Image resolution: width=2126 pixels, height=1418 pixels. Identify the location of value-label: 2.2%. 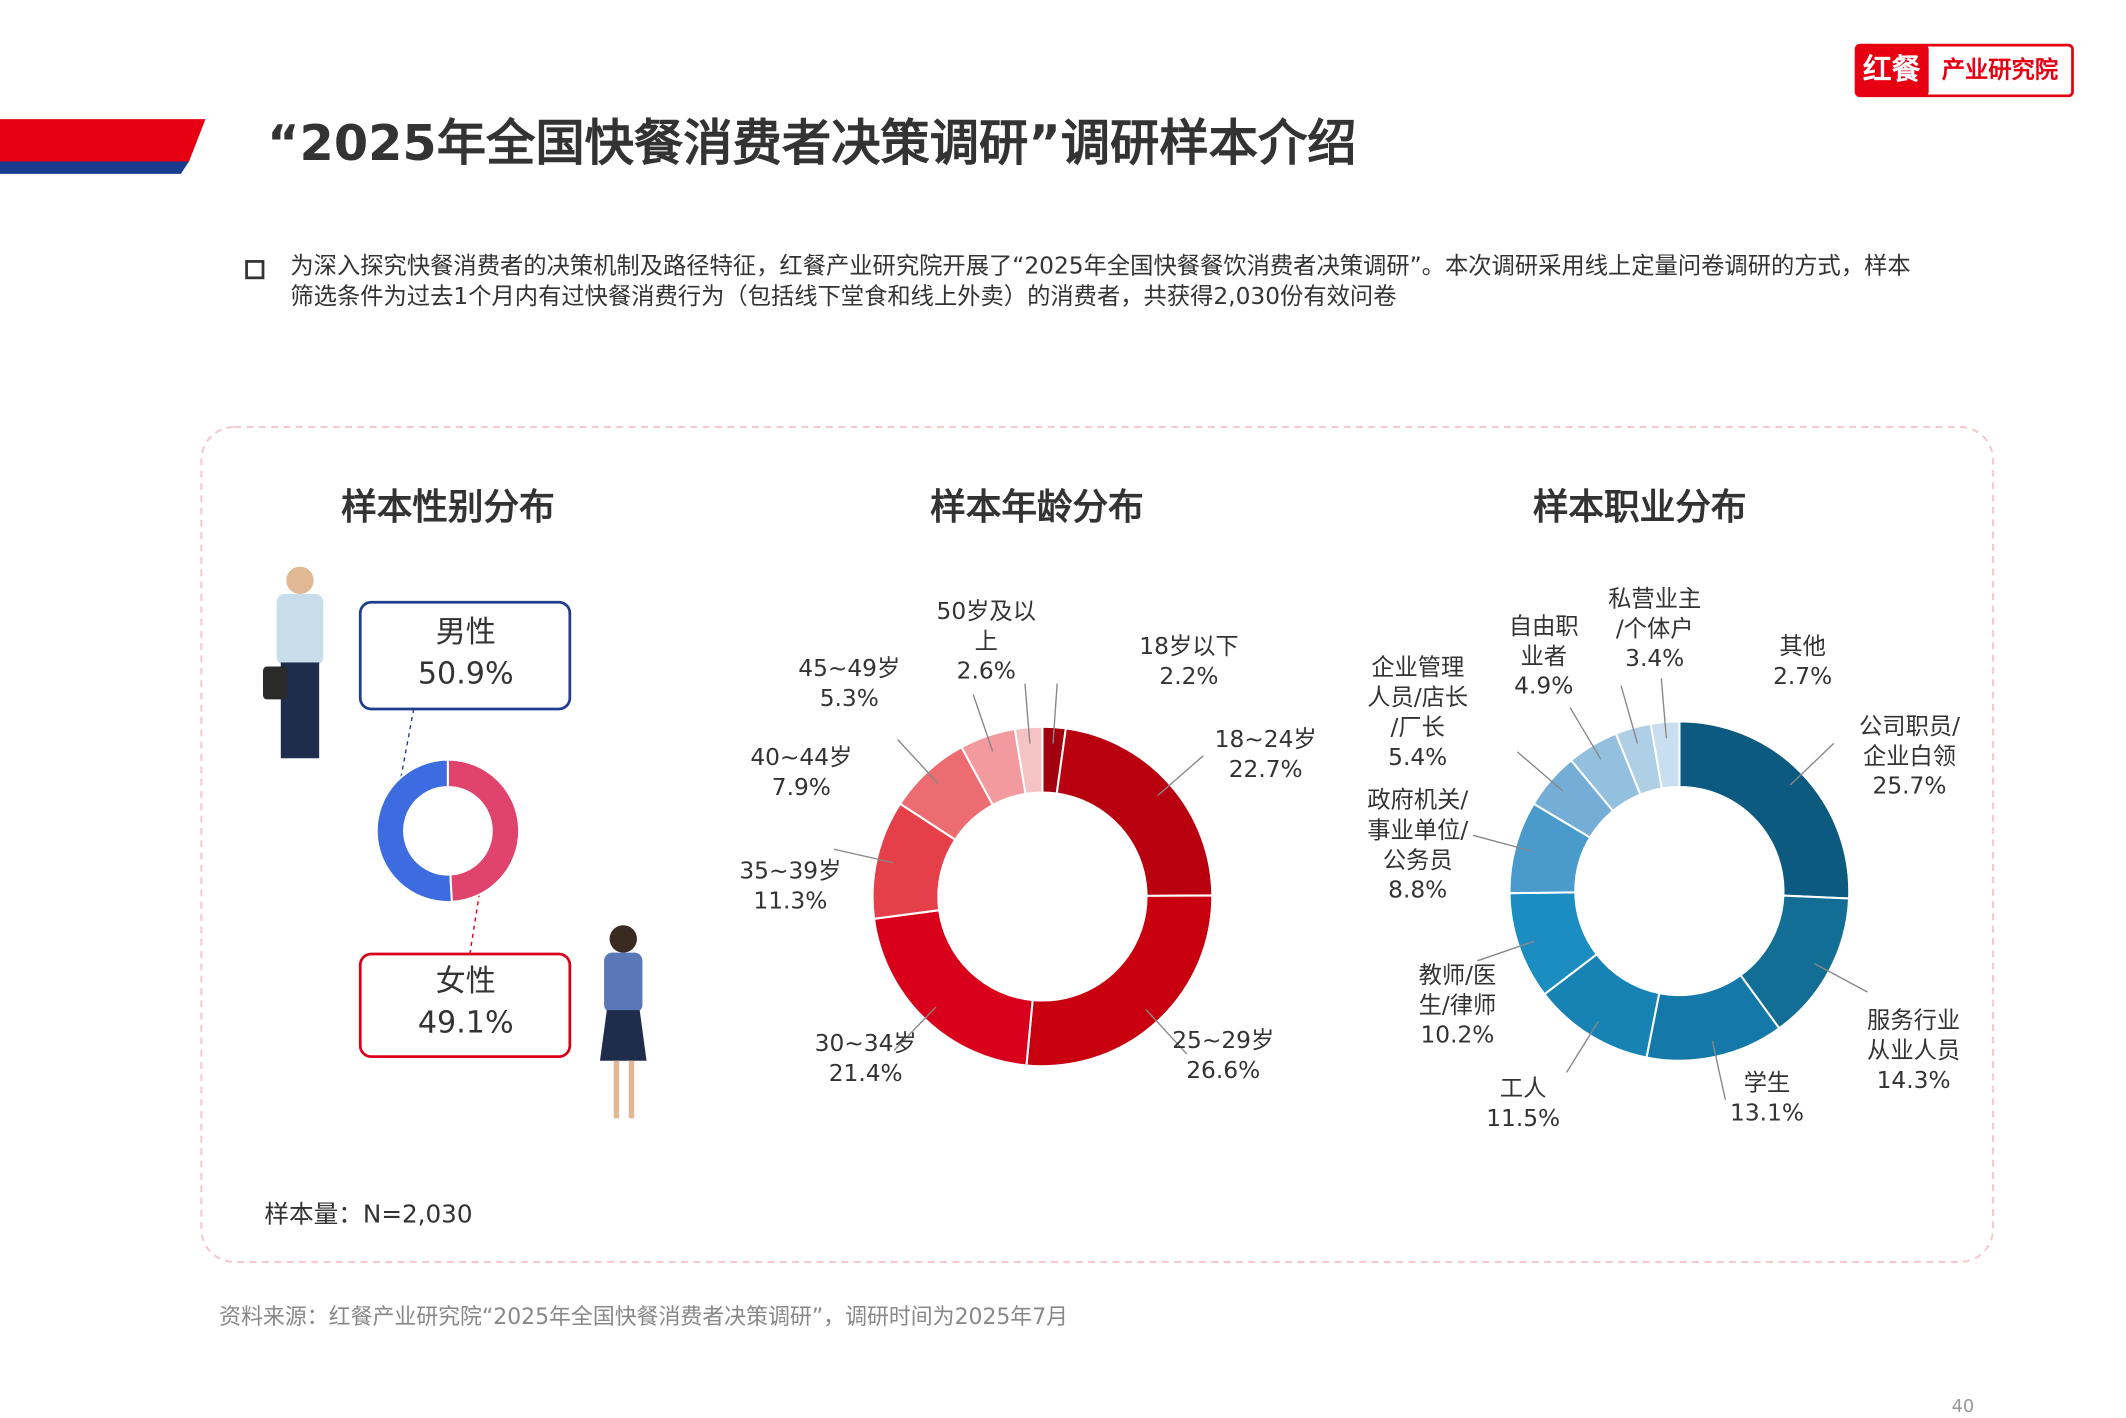
(1188, 676).